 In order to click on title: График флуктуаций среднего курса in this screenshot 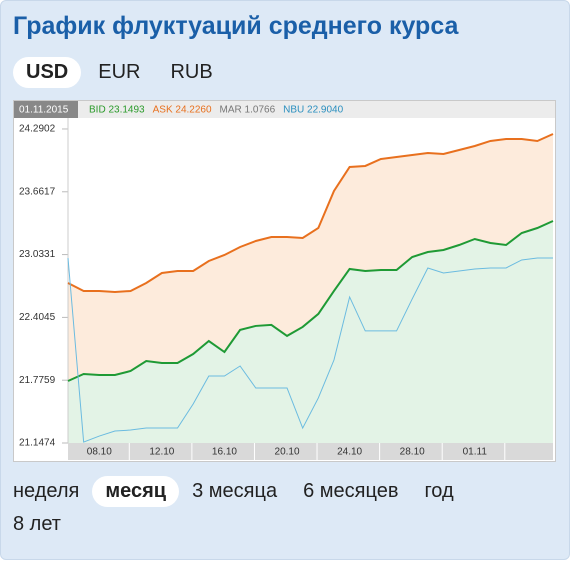, I will do `click(236, 26)`.